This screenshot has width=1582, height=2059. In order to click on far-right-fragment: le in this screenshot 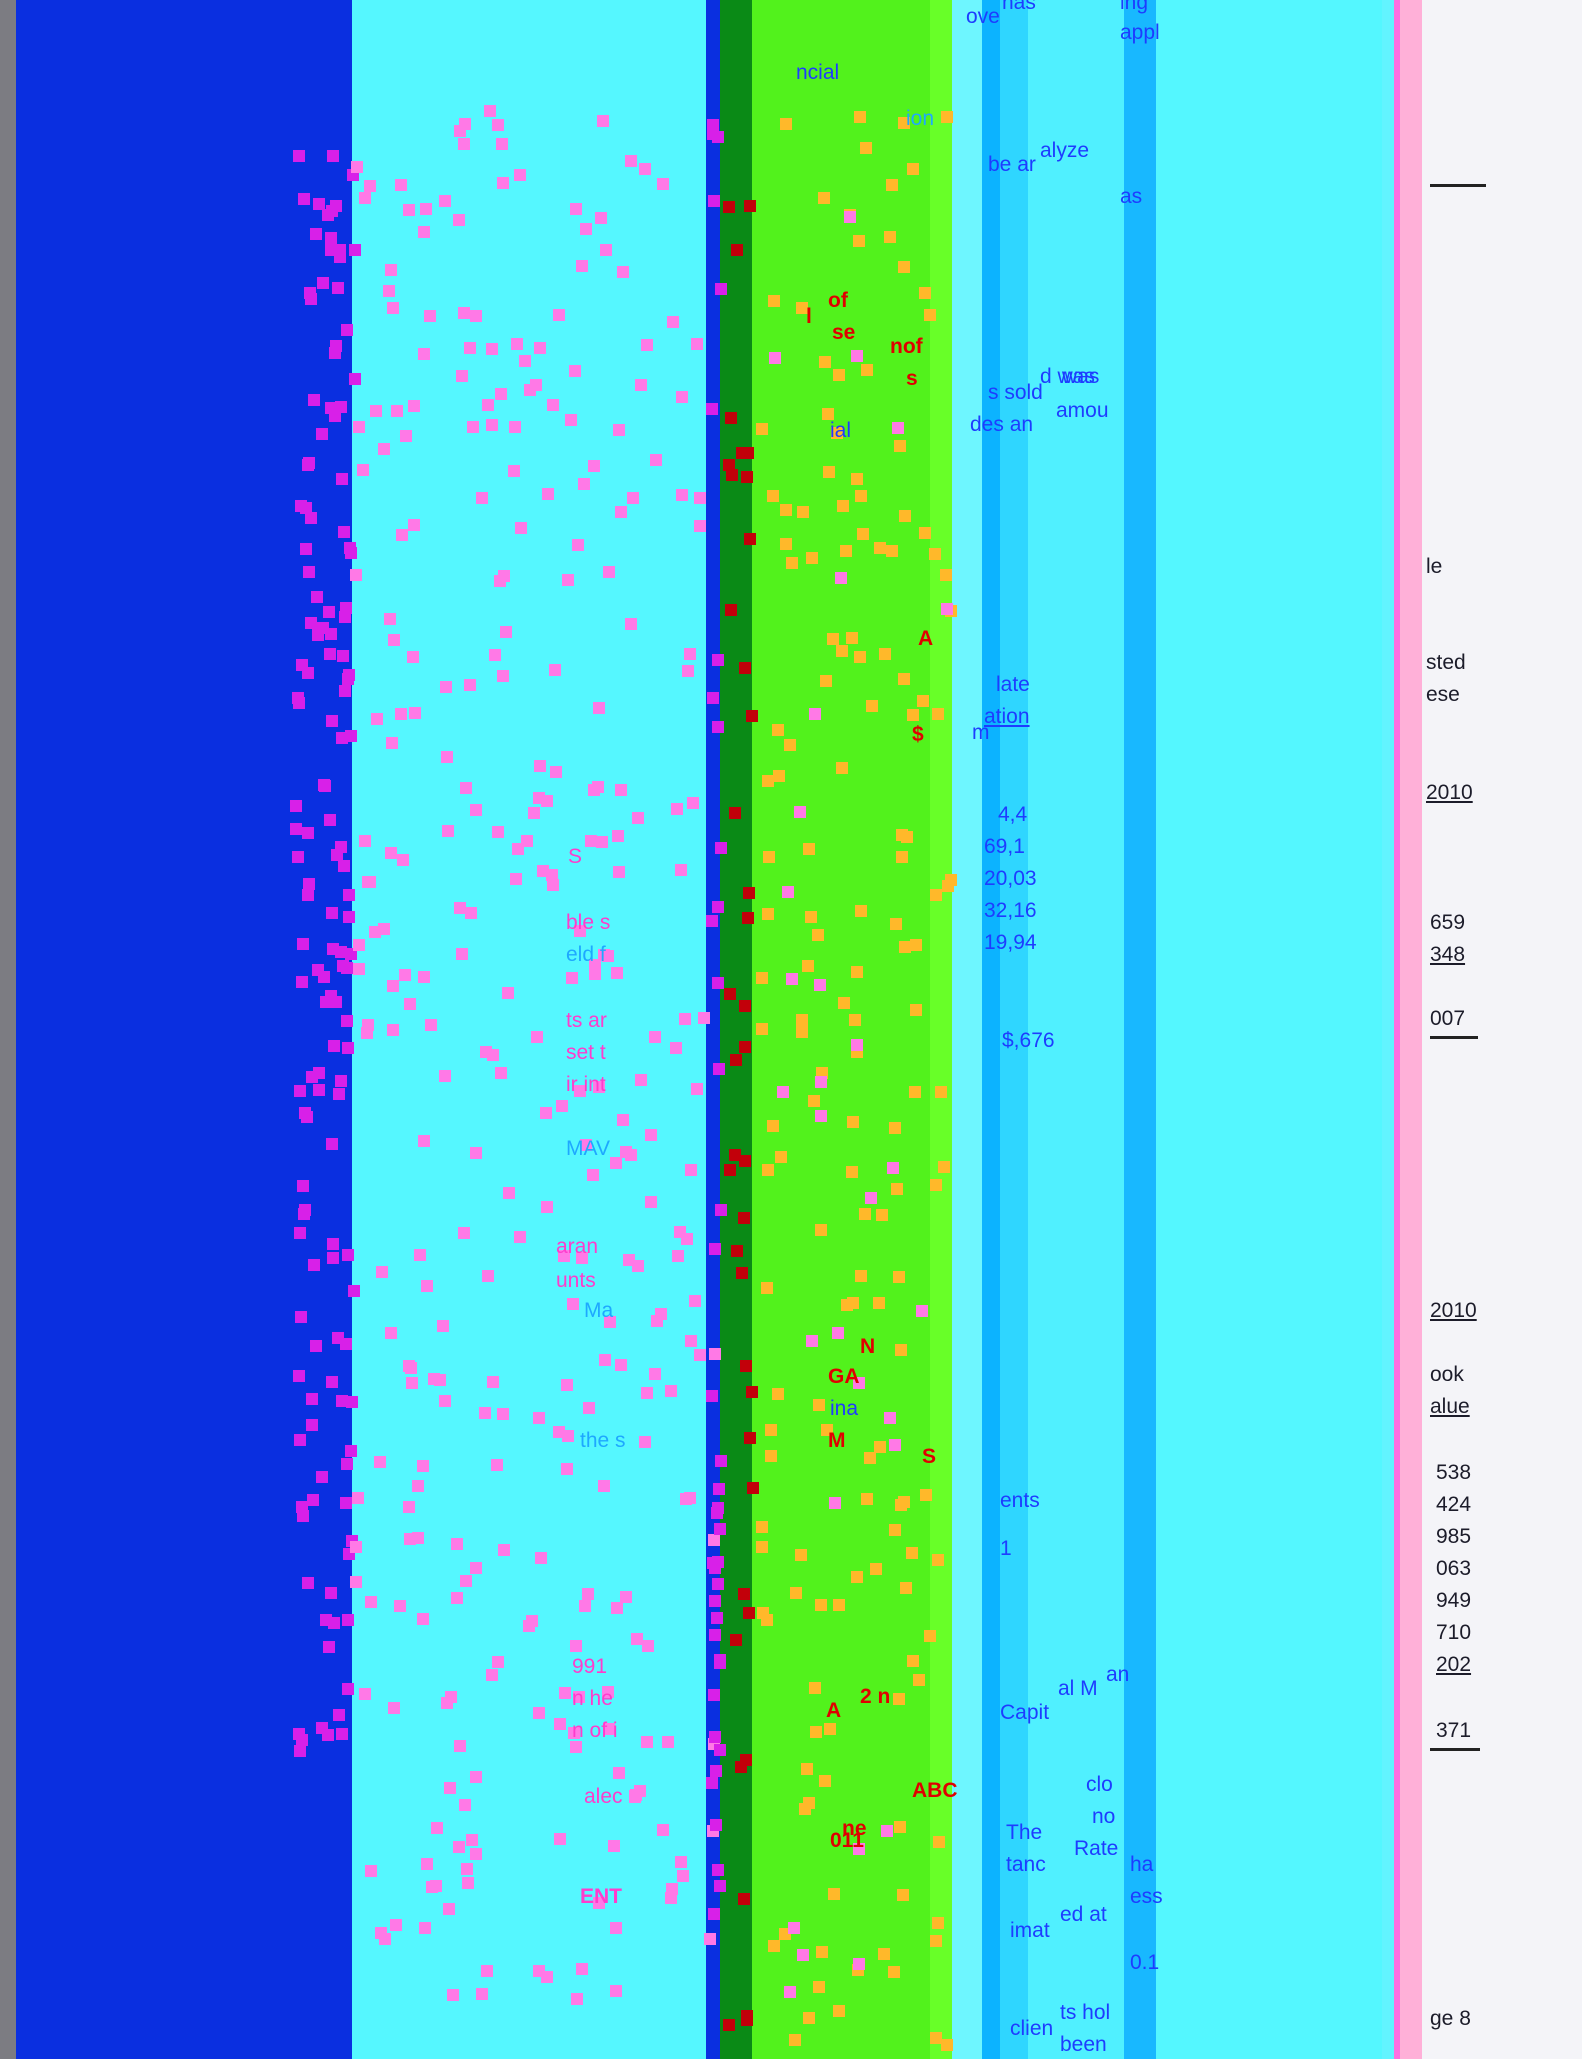, I will do `click(1434, 566)`.